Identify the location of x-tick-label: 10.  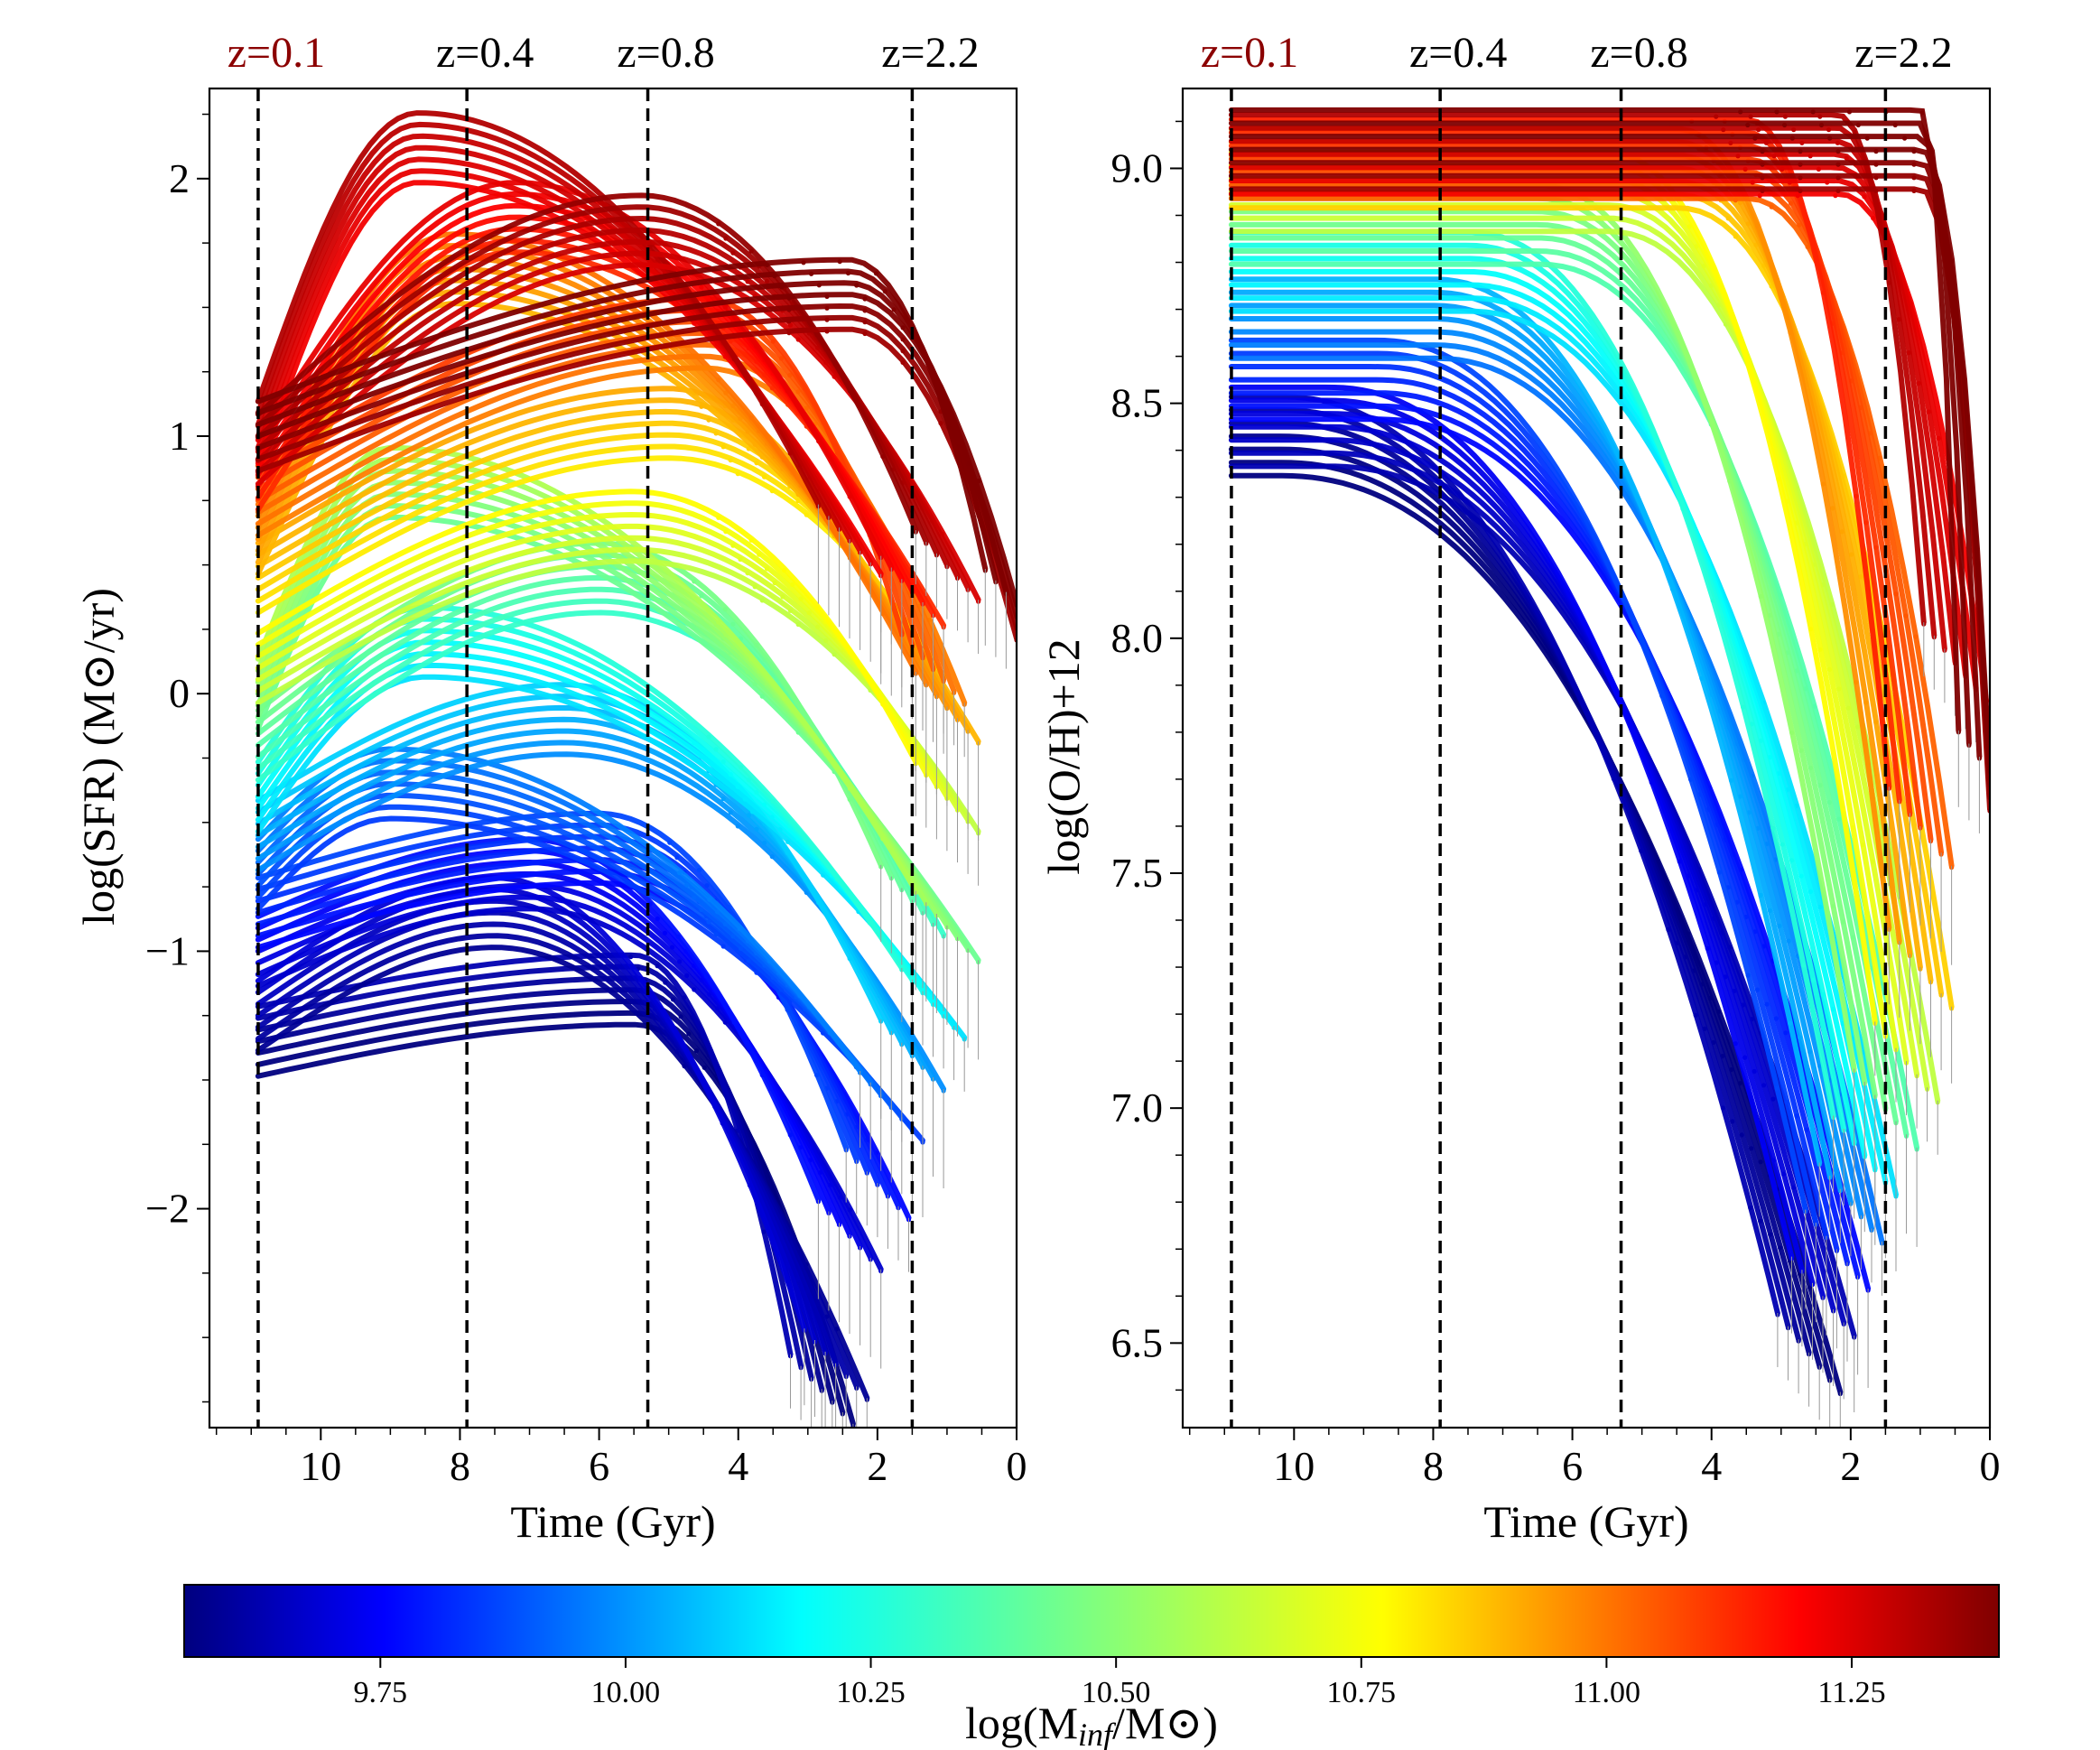
(1294, 1466).